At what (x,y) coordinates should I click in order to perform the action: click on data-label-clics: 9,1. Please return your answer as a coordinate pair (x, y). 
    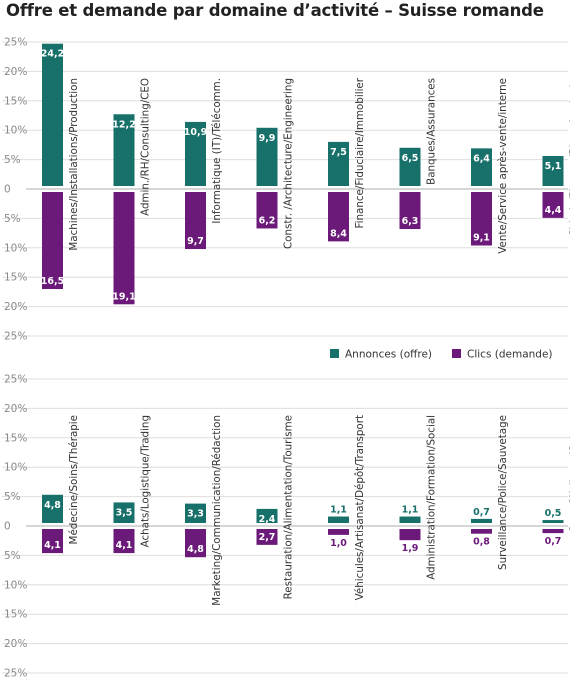
    Looking at the image, I should click on (481, 238).